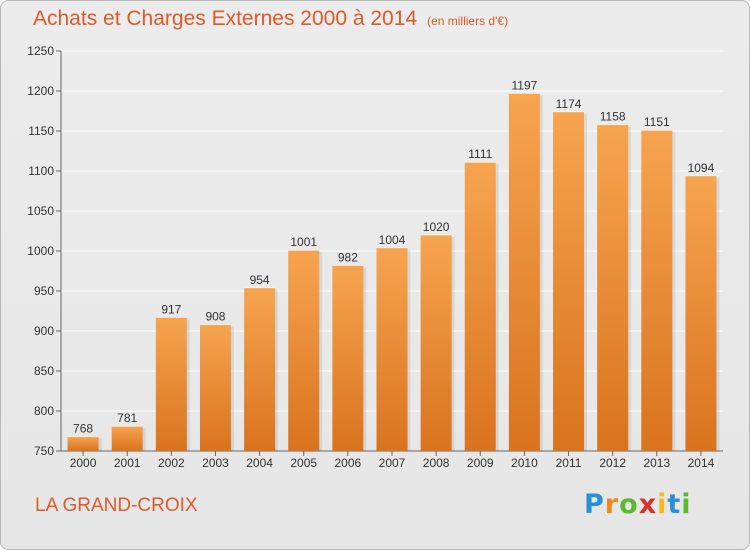  I want to click on y-tick-label: 1000, so click(40, 251).